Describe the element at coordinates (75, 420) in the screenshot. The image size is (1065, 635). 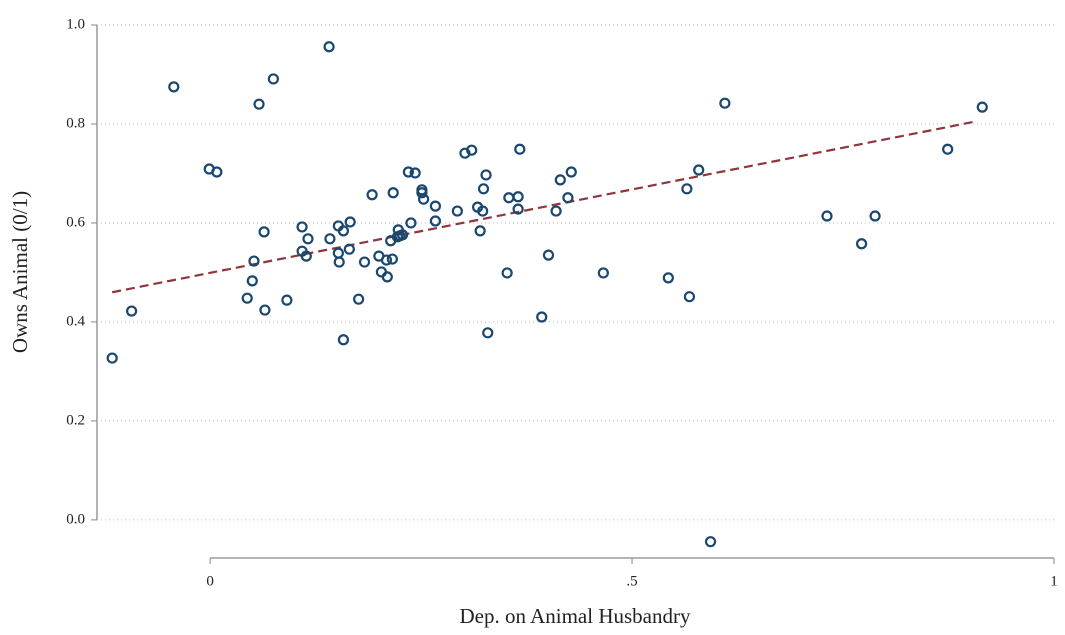
I see `y-tick-label: 0.2` at that location.